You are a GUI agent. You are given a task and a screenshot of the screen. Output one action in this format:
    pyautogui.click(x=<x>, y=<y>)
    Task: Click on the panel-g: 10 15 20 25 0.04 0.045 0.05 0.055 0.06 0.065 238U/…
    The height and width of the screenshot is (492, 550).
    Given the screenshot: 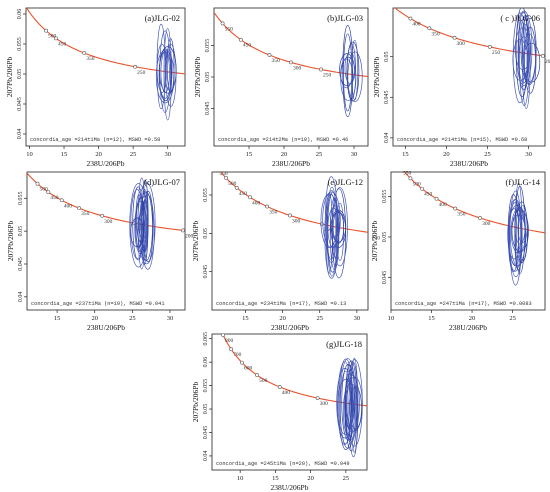 What is the action you would take?
    pyautogui.click(x=279, y=412)
    